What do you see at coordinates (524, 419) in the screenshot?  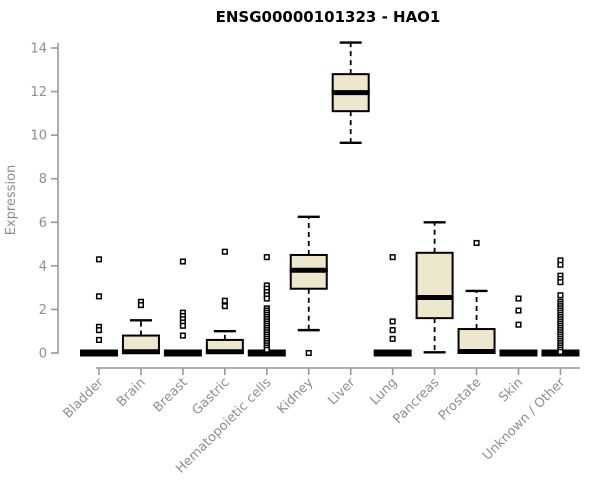 I see `x-tick-label-unknown-other: Unknown / Other` at bounding box center [524, 419].